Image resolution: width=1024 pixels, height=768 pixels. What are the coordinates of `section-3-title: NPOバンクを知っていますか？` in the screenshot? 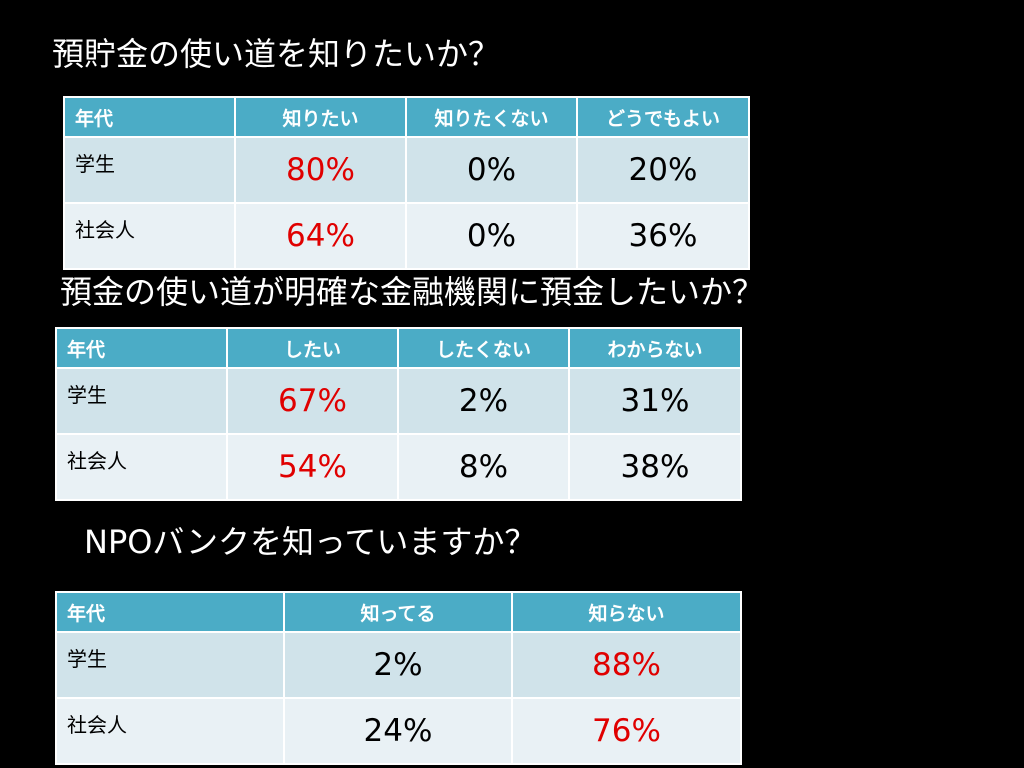 It's located at (310, 542).